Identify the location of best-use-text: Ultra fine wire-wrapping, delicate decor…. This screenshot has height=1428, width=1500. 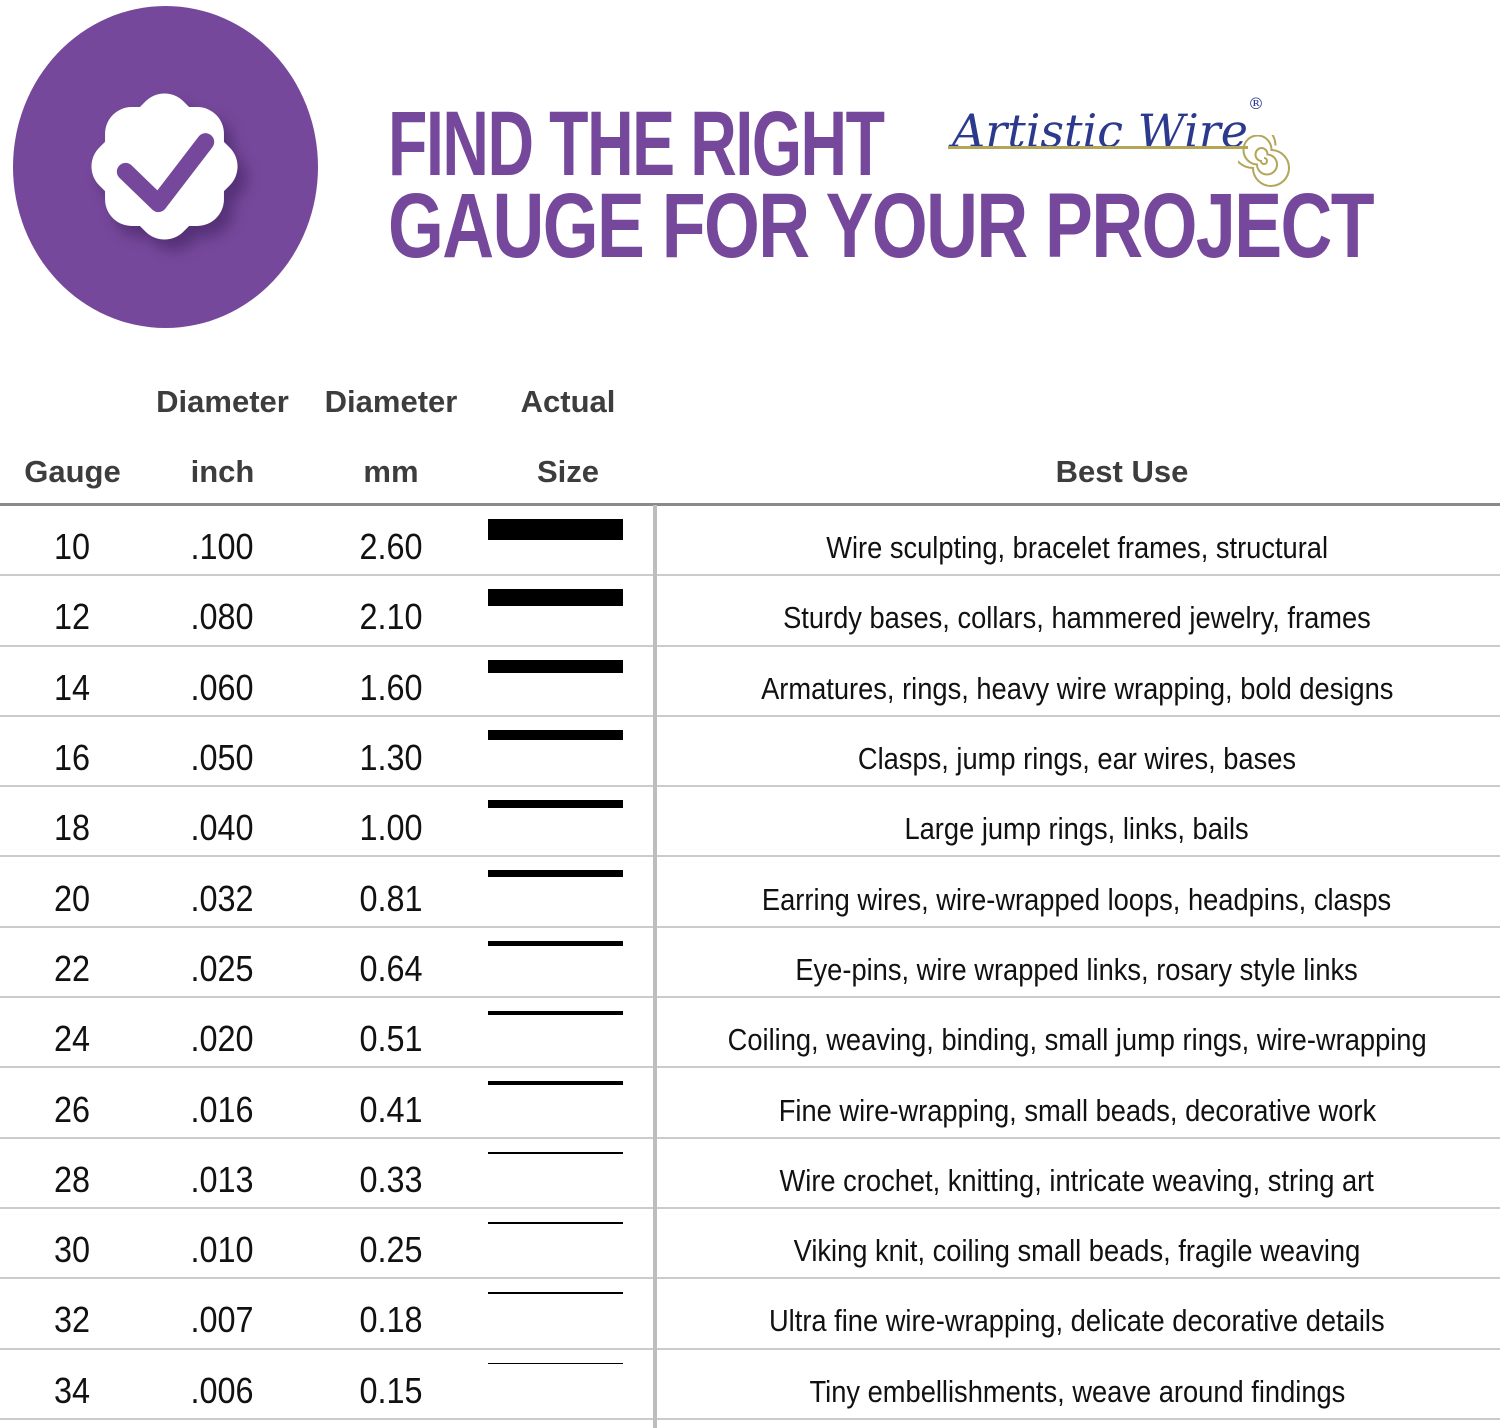
(1077, 1321).